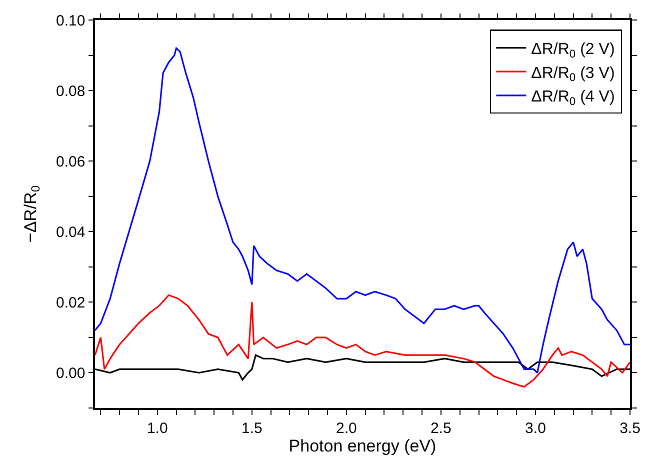 Image resolution: width=652 pixels, height=466 pixels. I want to click on y-tick-label: 0.00, so click(71, 373).